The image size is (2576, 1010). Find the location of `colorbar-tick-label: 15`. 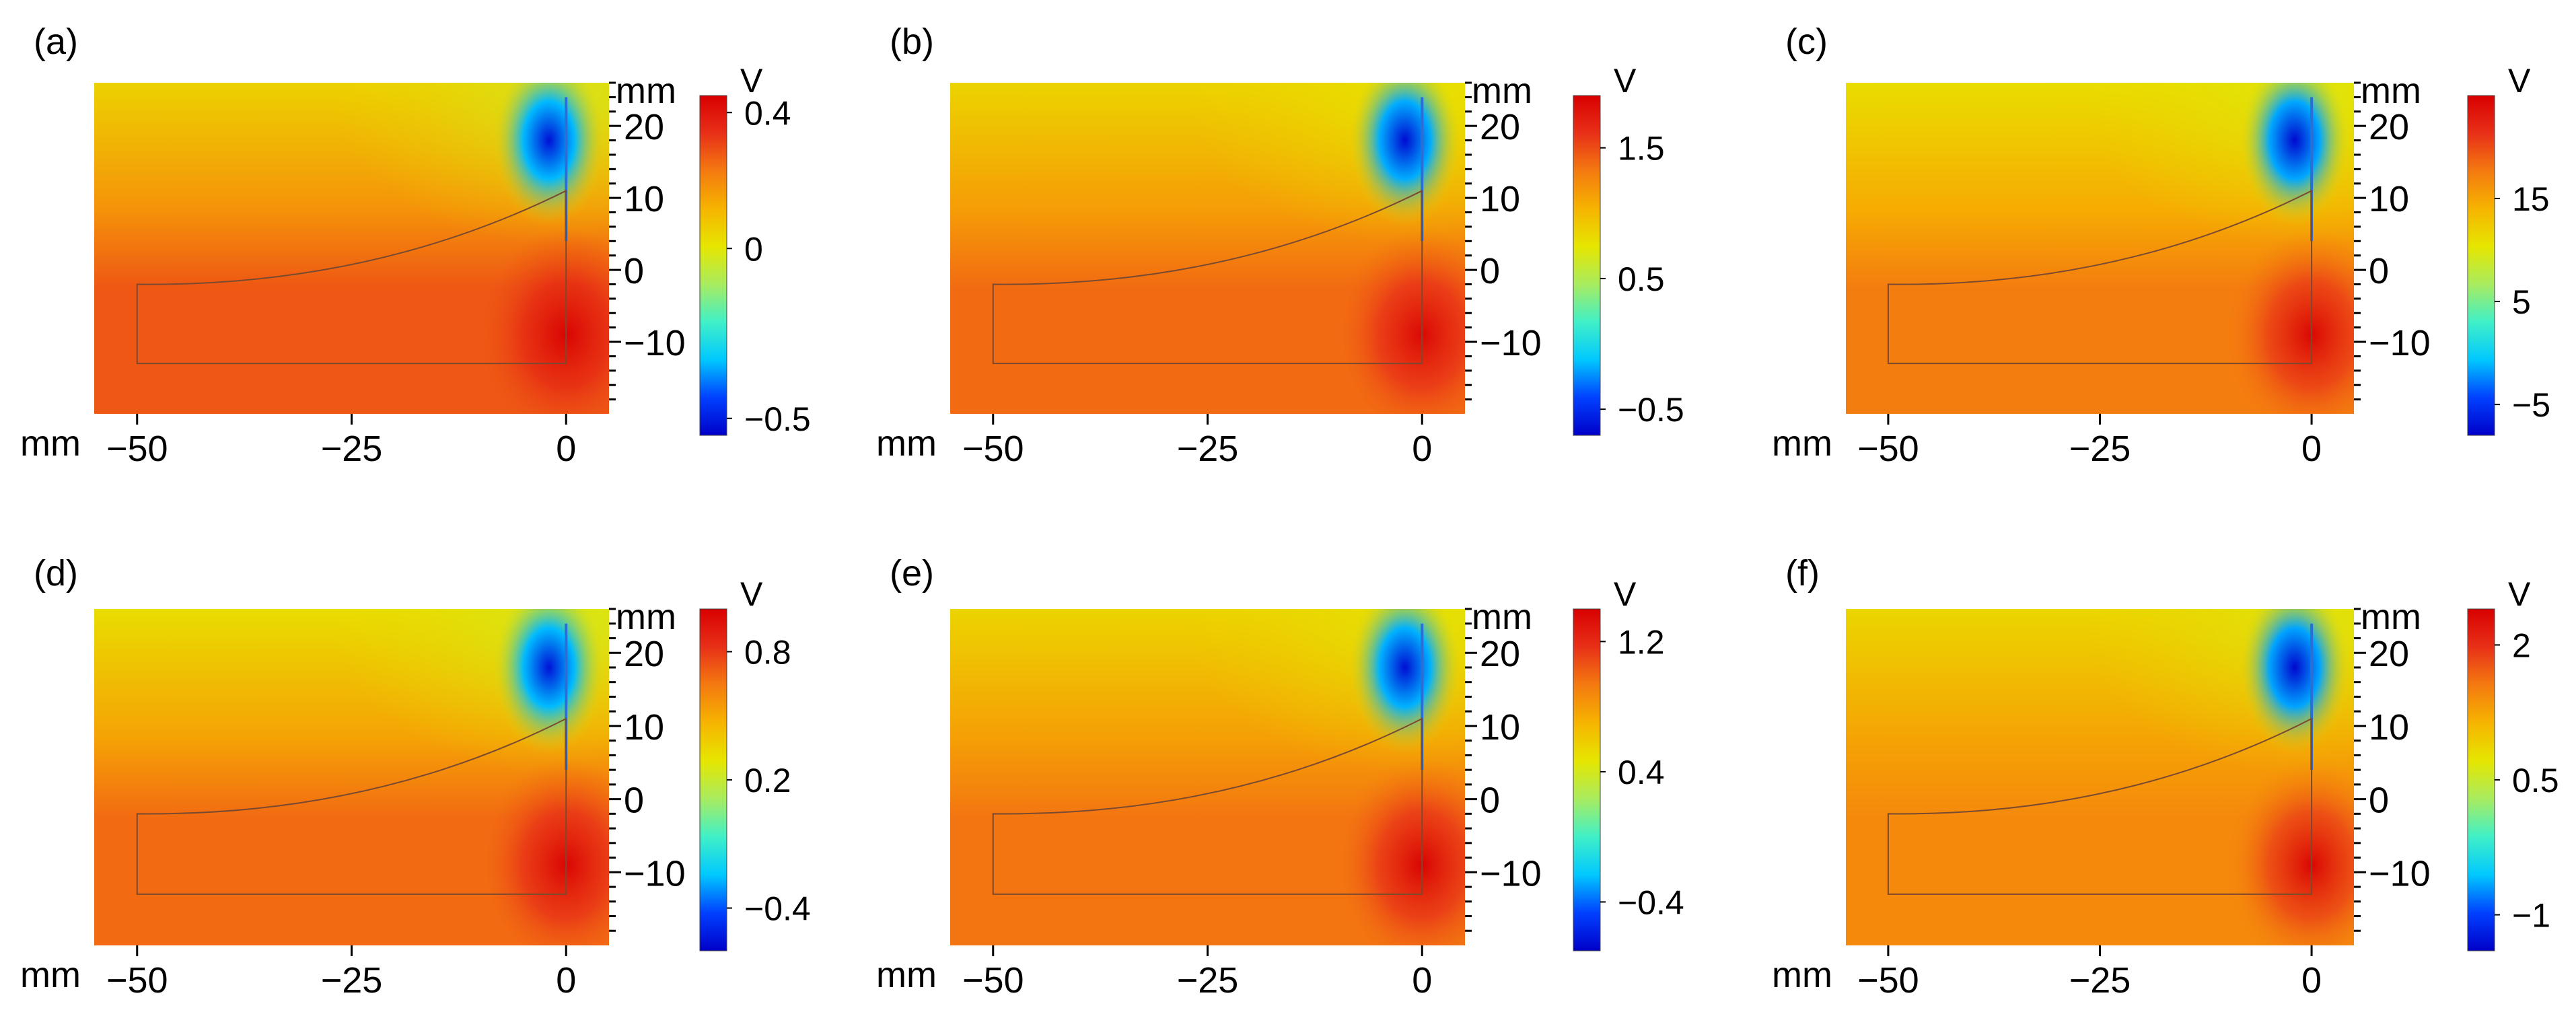

colorbar-tick-label: 15 is located at coordinates (2531, 199).